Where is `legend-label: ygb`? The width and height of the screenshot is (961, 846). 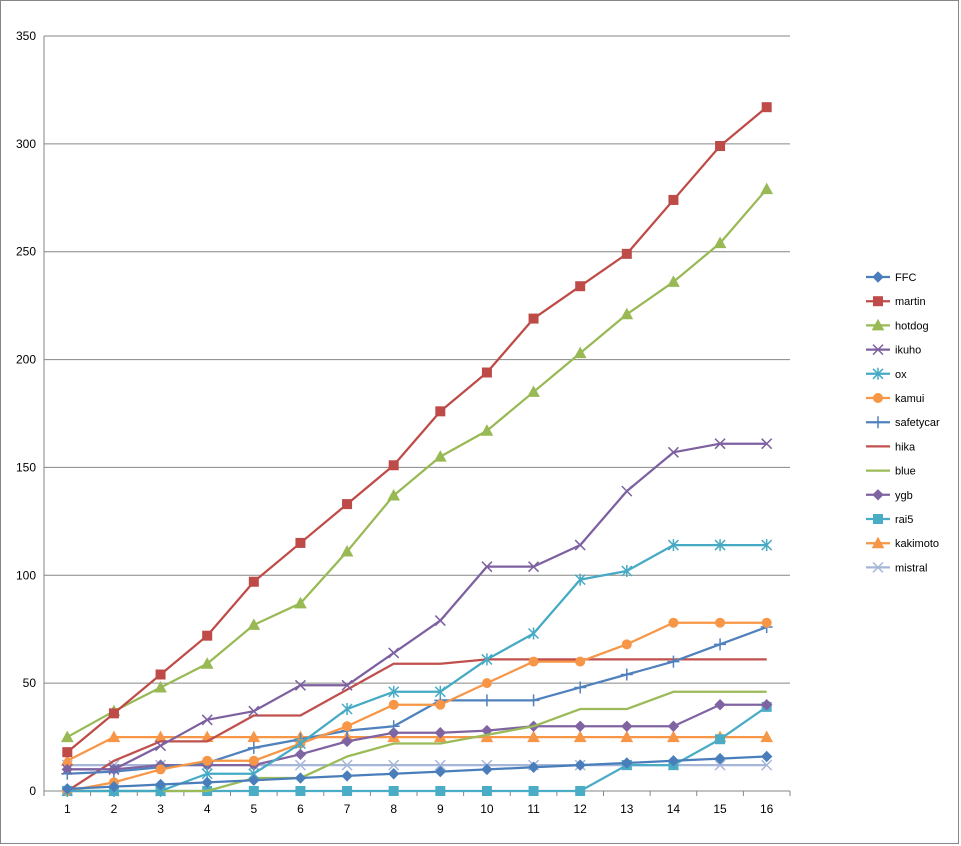
legend-label: ygb is located at coordinates (904, 496).